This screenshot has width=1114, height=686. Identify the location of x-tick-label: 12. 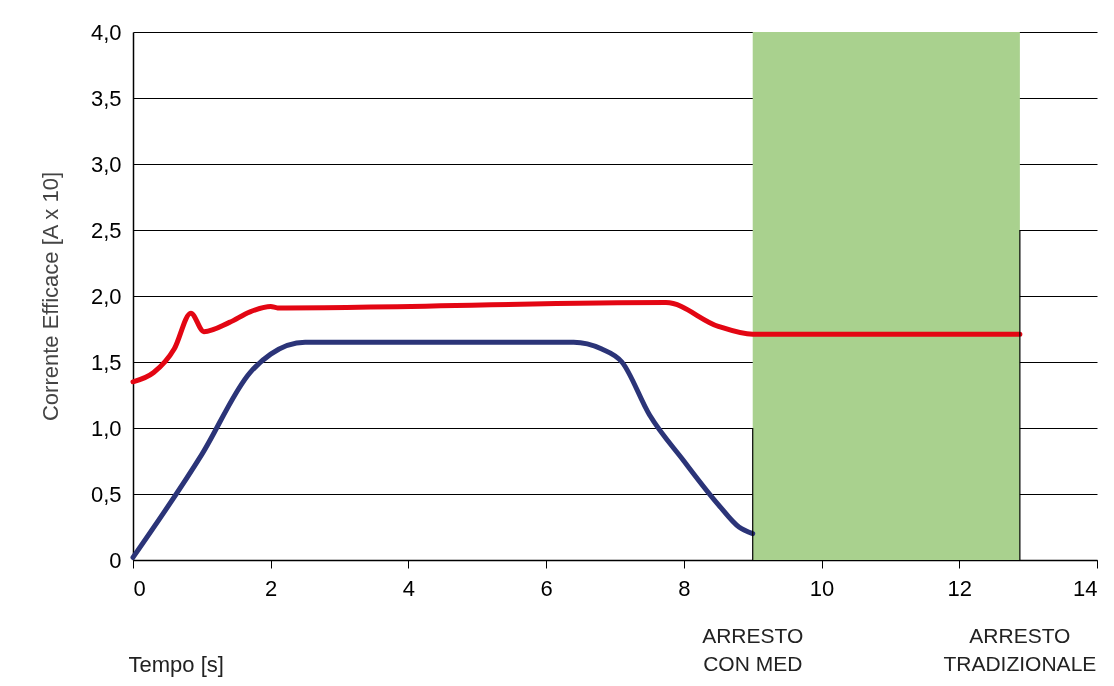
(960, 588).